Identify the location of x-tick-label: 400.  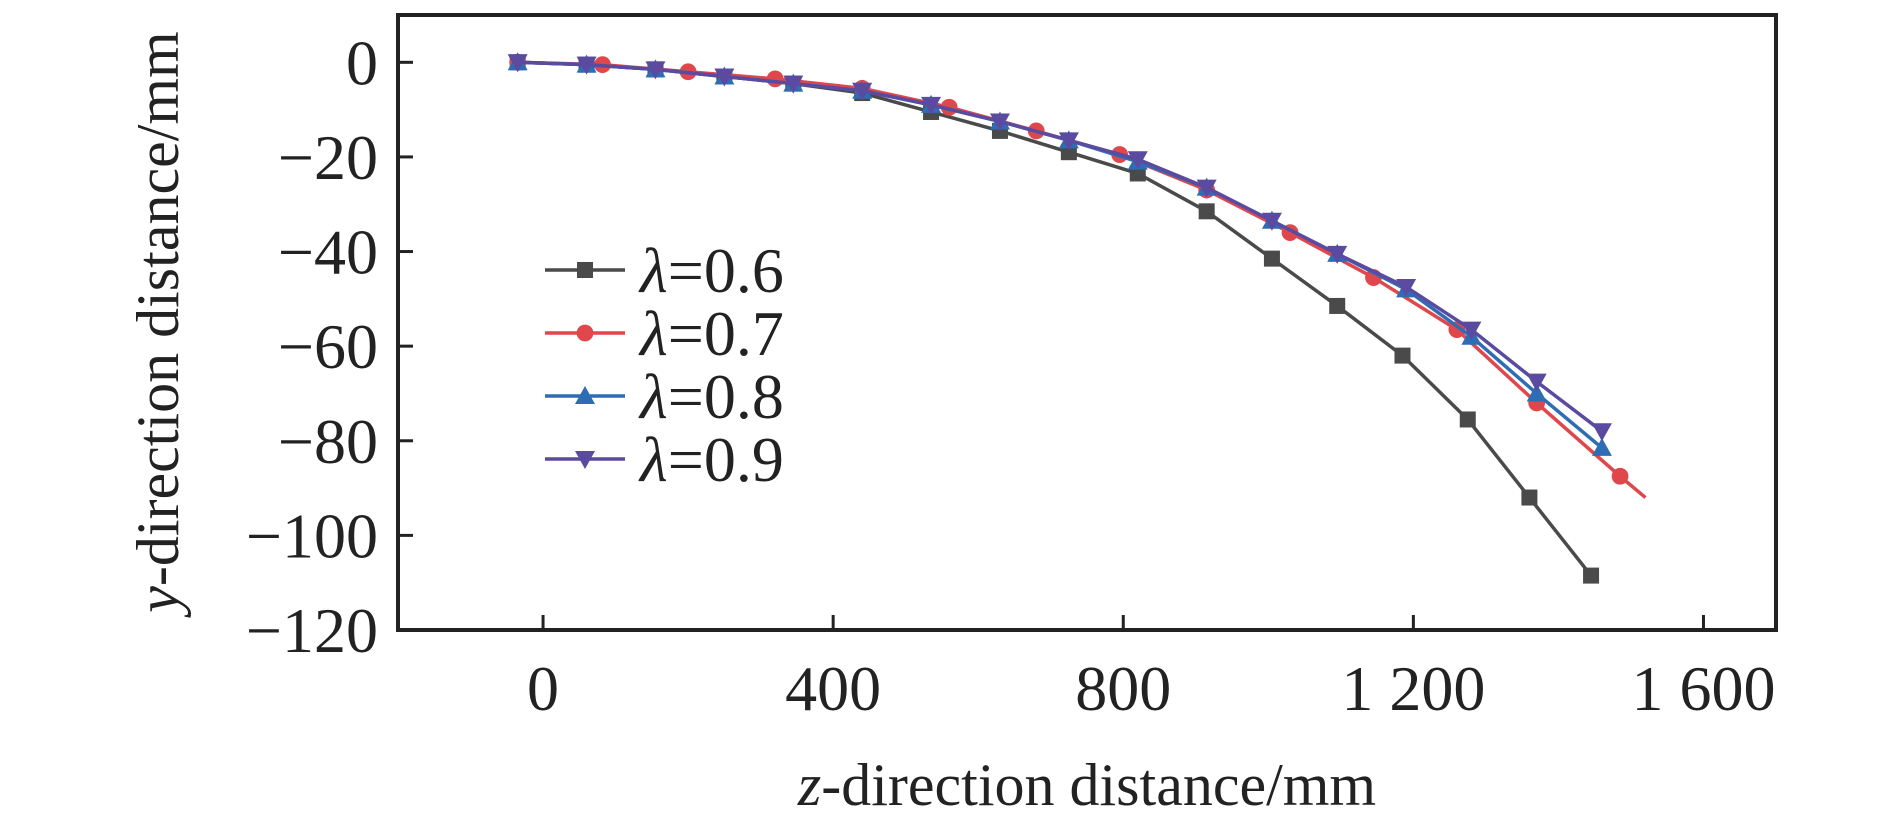
(833, 688).